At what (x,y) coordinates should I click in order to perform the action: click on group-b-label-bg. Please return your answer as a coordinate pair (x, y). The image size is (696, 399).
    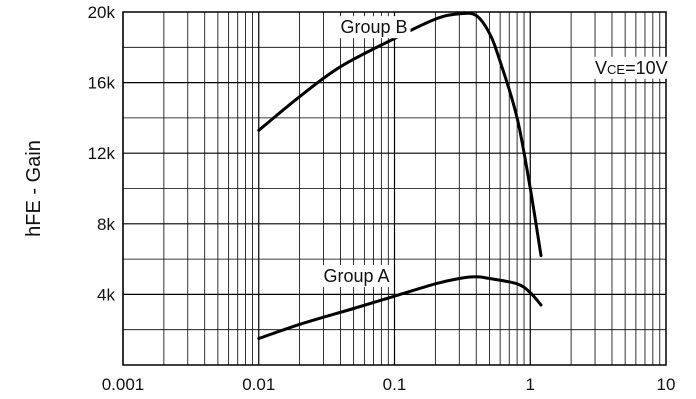
    Looking at the image, I should click on (374, 27).